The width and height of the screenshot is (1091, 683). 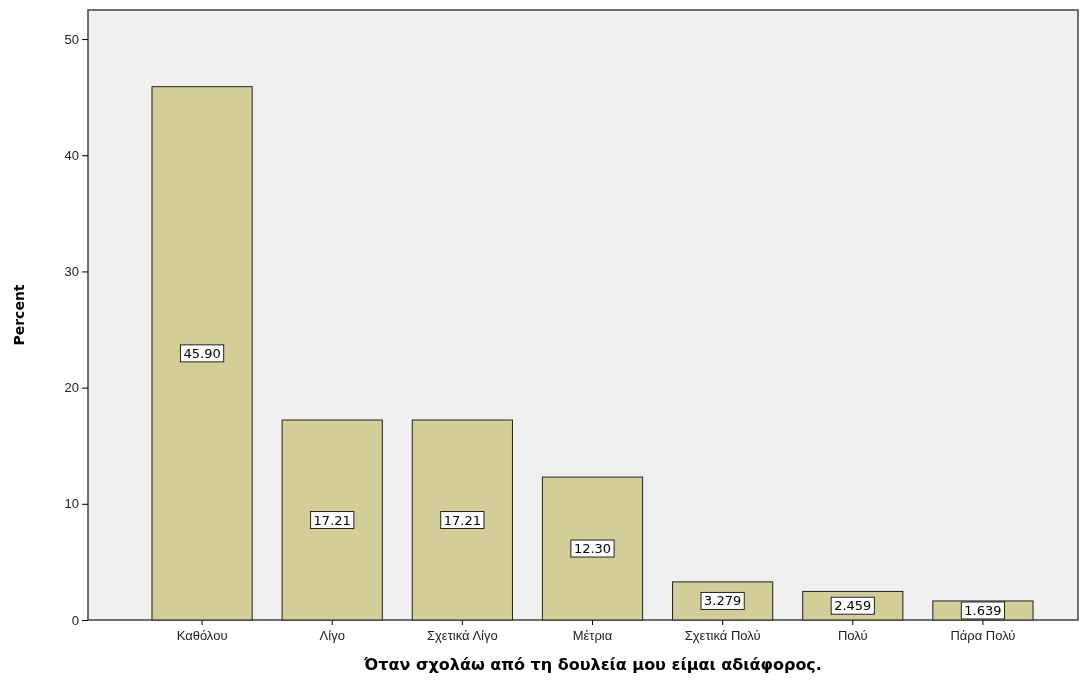 What do you see at coordinates (462, 635) in the screenshot?
I see `x-tick-label: Σχετικά Λίγο` at bounding box center [462, 635].